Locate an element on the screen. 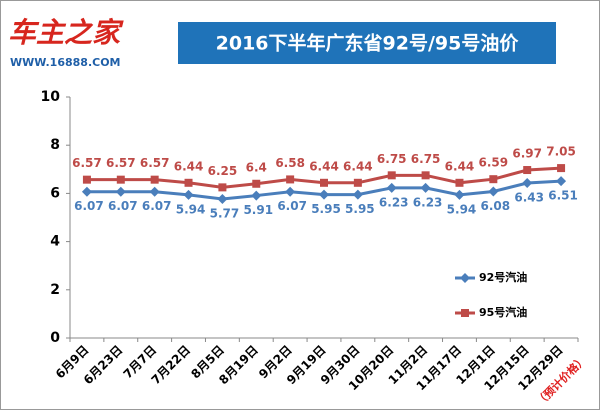  logo-url: WWW.16888.COM is located at coordinates (65, 62).